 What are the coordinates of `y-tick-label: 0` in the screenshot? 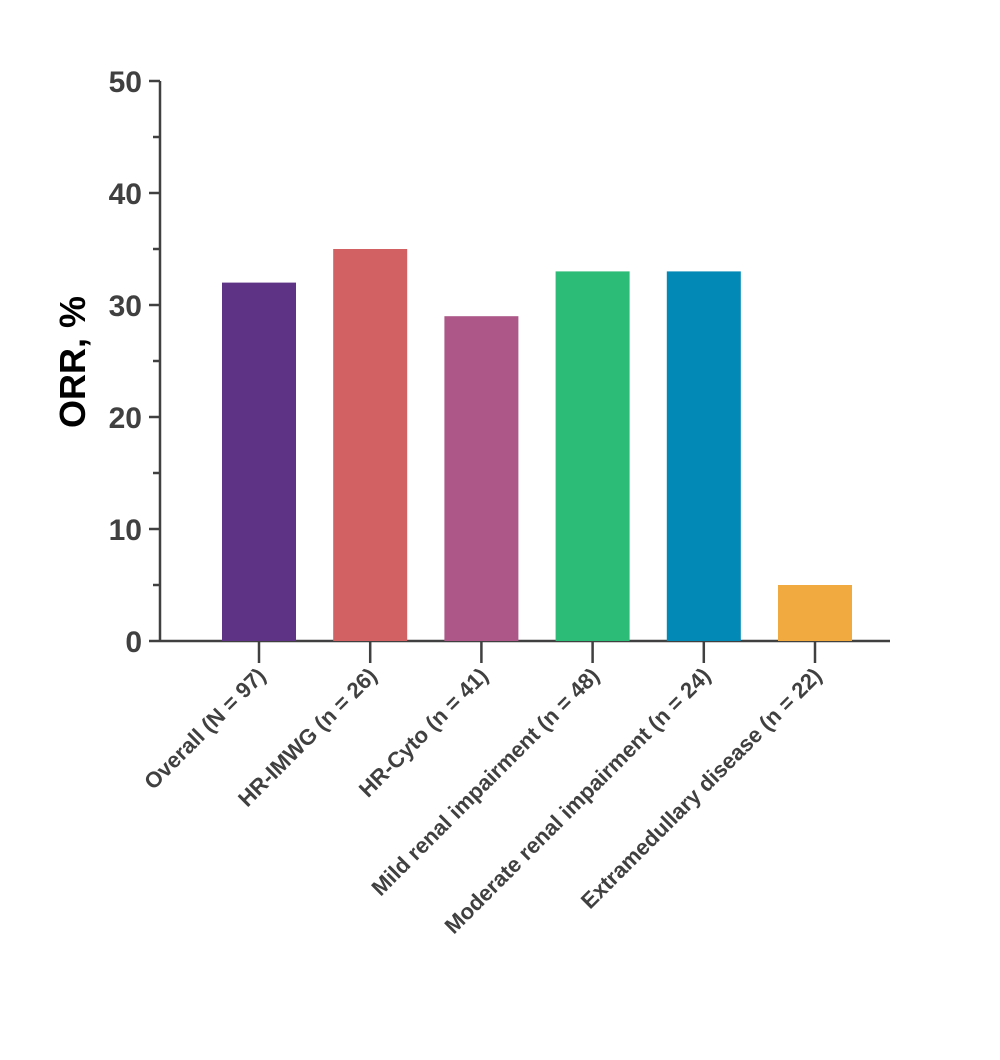 It's located at (133, 642).